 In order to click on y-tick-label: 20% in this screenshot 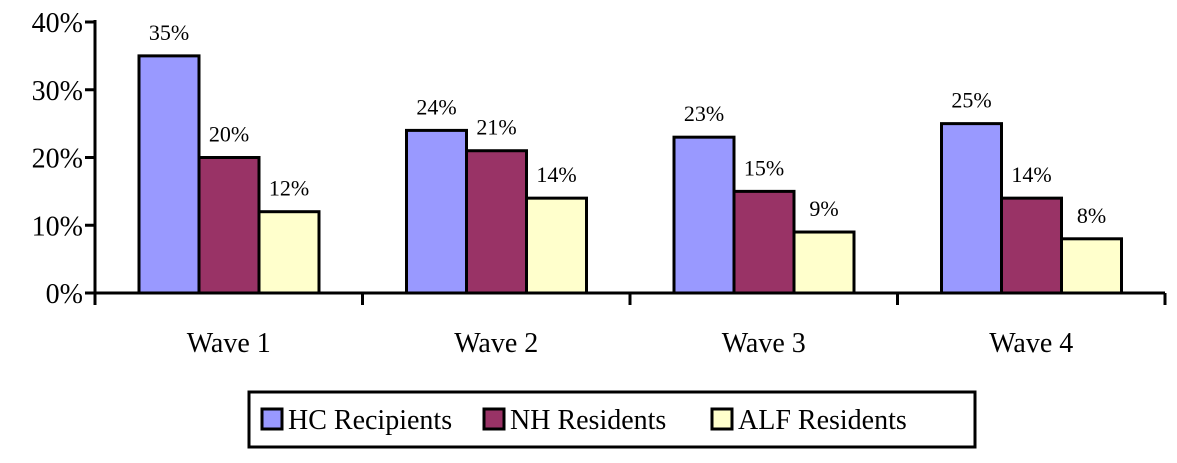, I will do `click(57, 159)`.